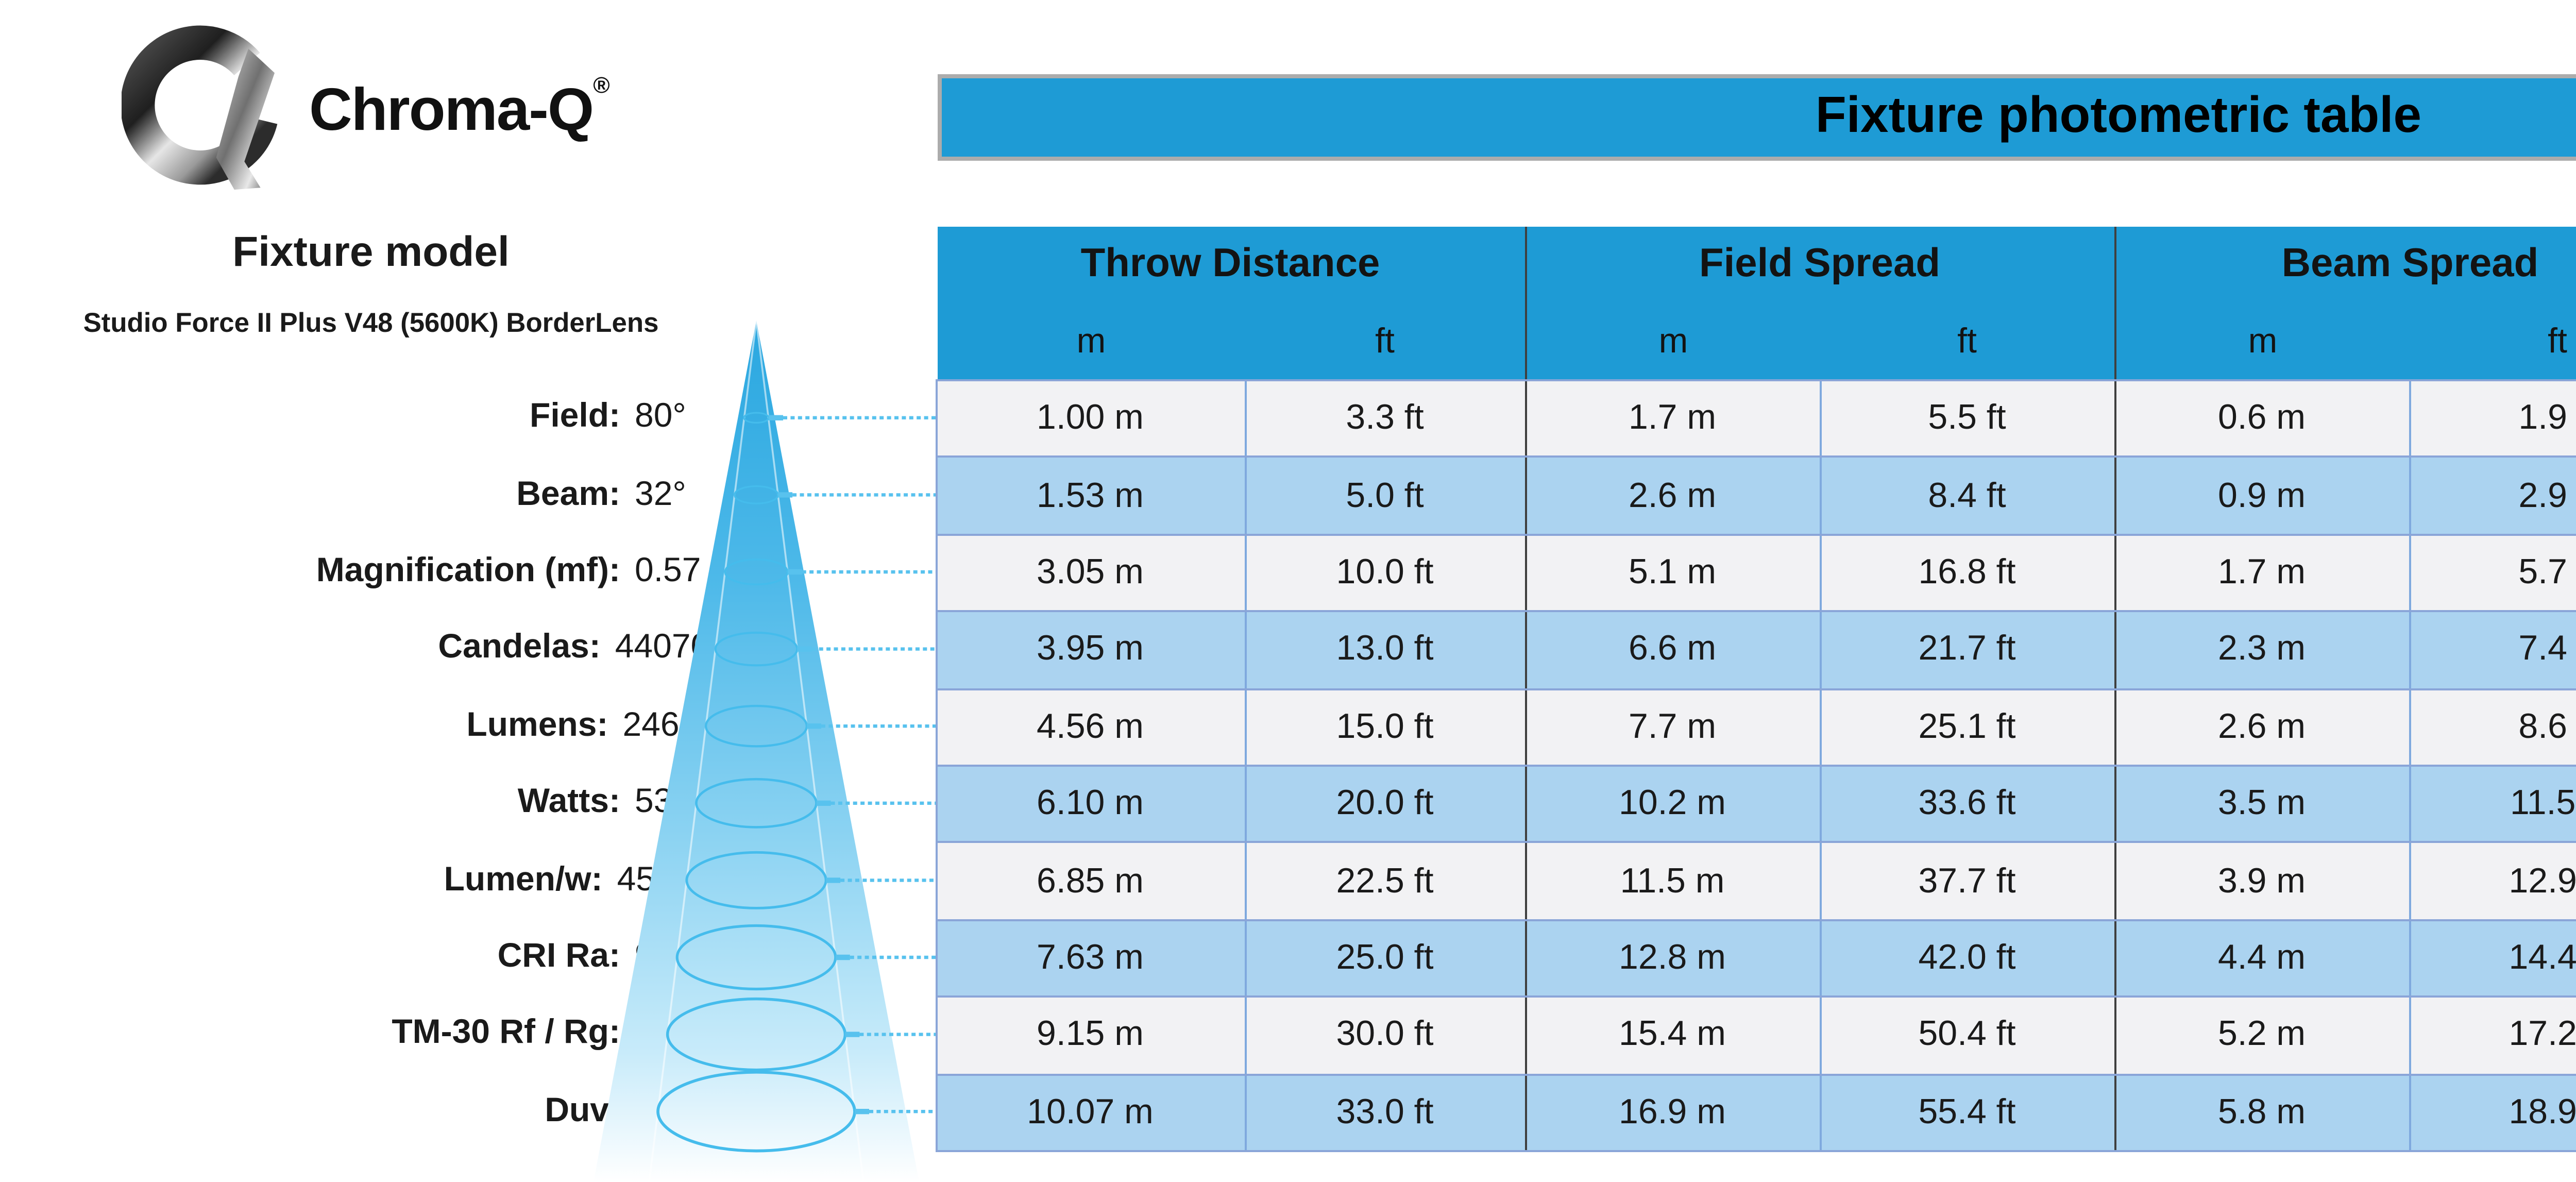 This screenshot has width=2576, height=1182. What do you see at coordinates (1386, 804) in the screenshot?
I see `table-cell: 20.0 ft` at bounding box center [1386, 804].